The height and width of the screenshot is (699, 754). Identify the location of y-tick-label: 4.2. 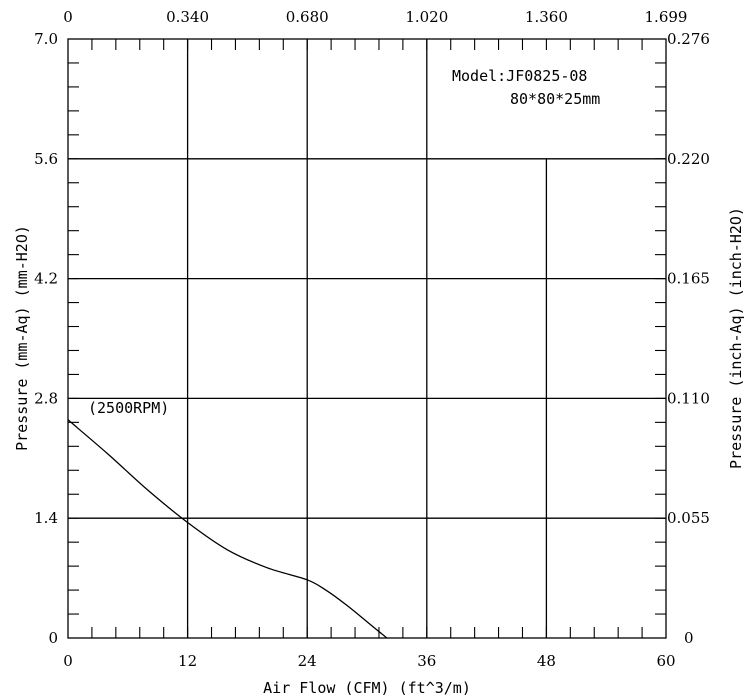
(46, 279).